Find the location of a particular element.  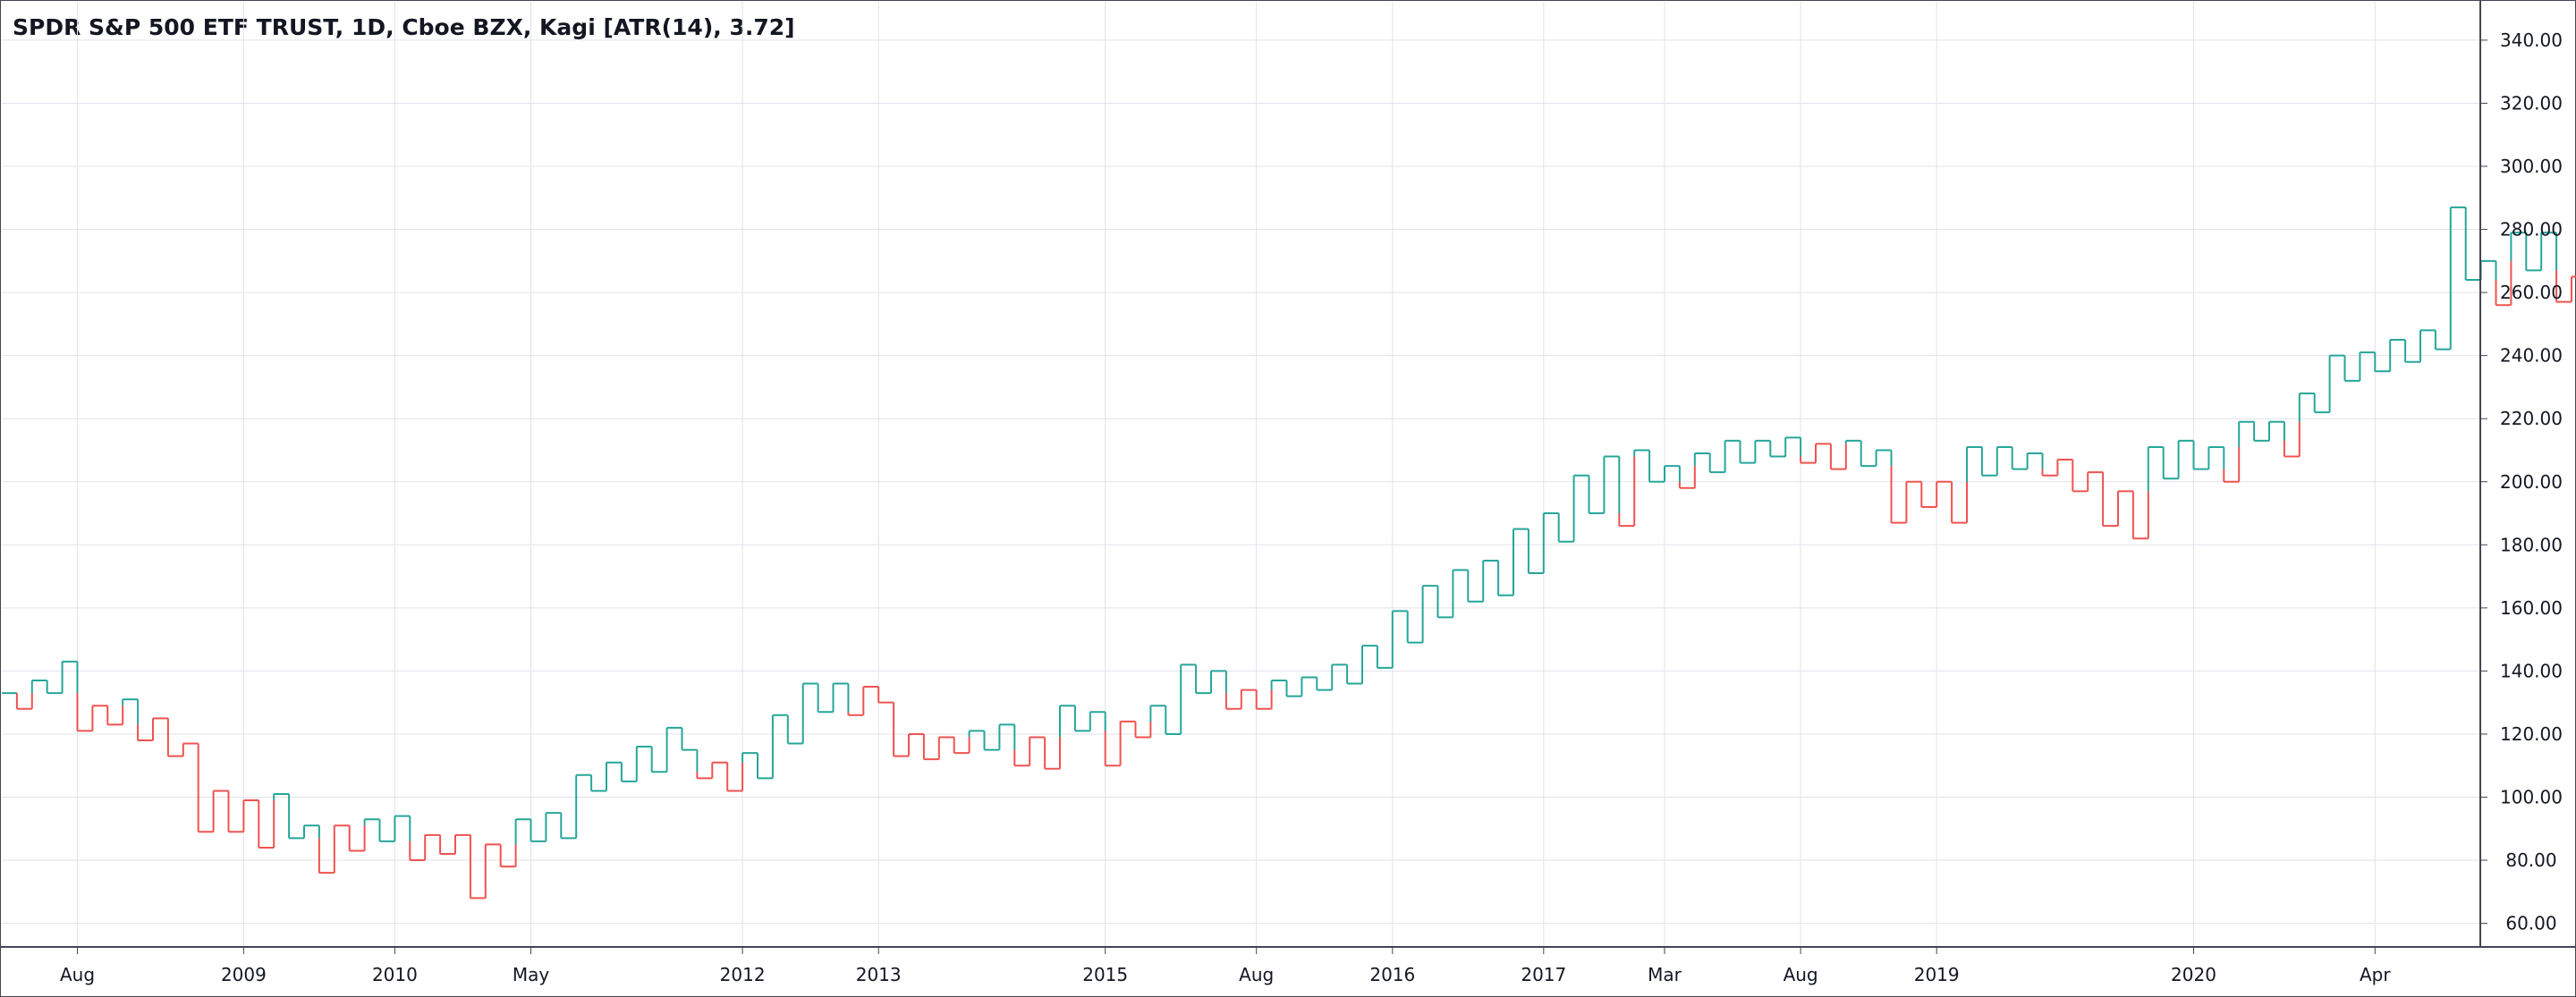

x-tick-label: 2010 is located at coordinates (395, 974).